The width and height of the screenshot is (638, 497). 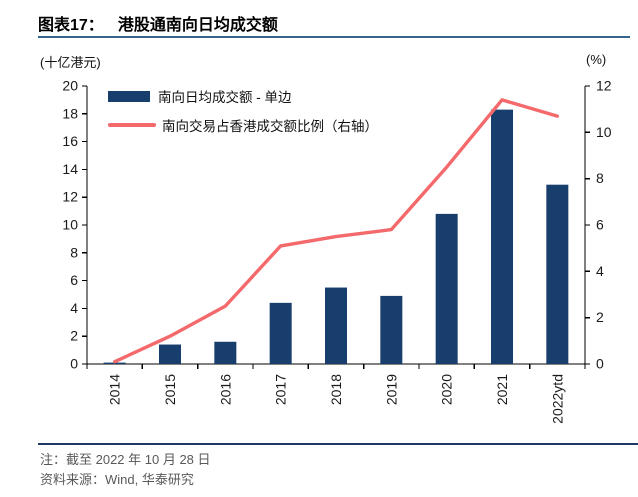 I want to click on footer-note-source: 资料来源：Wind, 华泰研究, so click(x=117, y=479).